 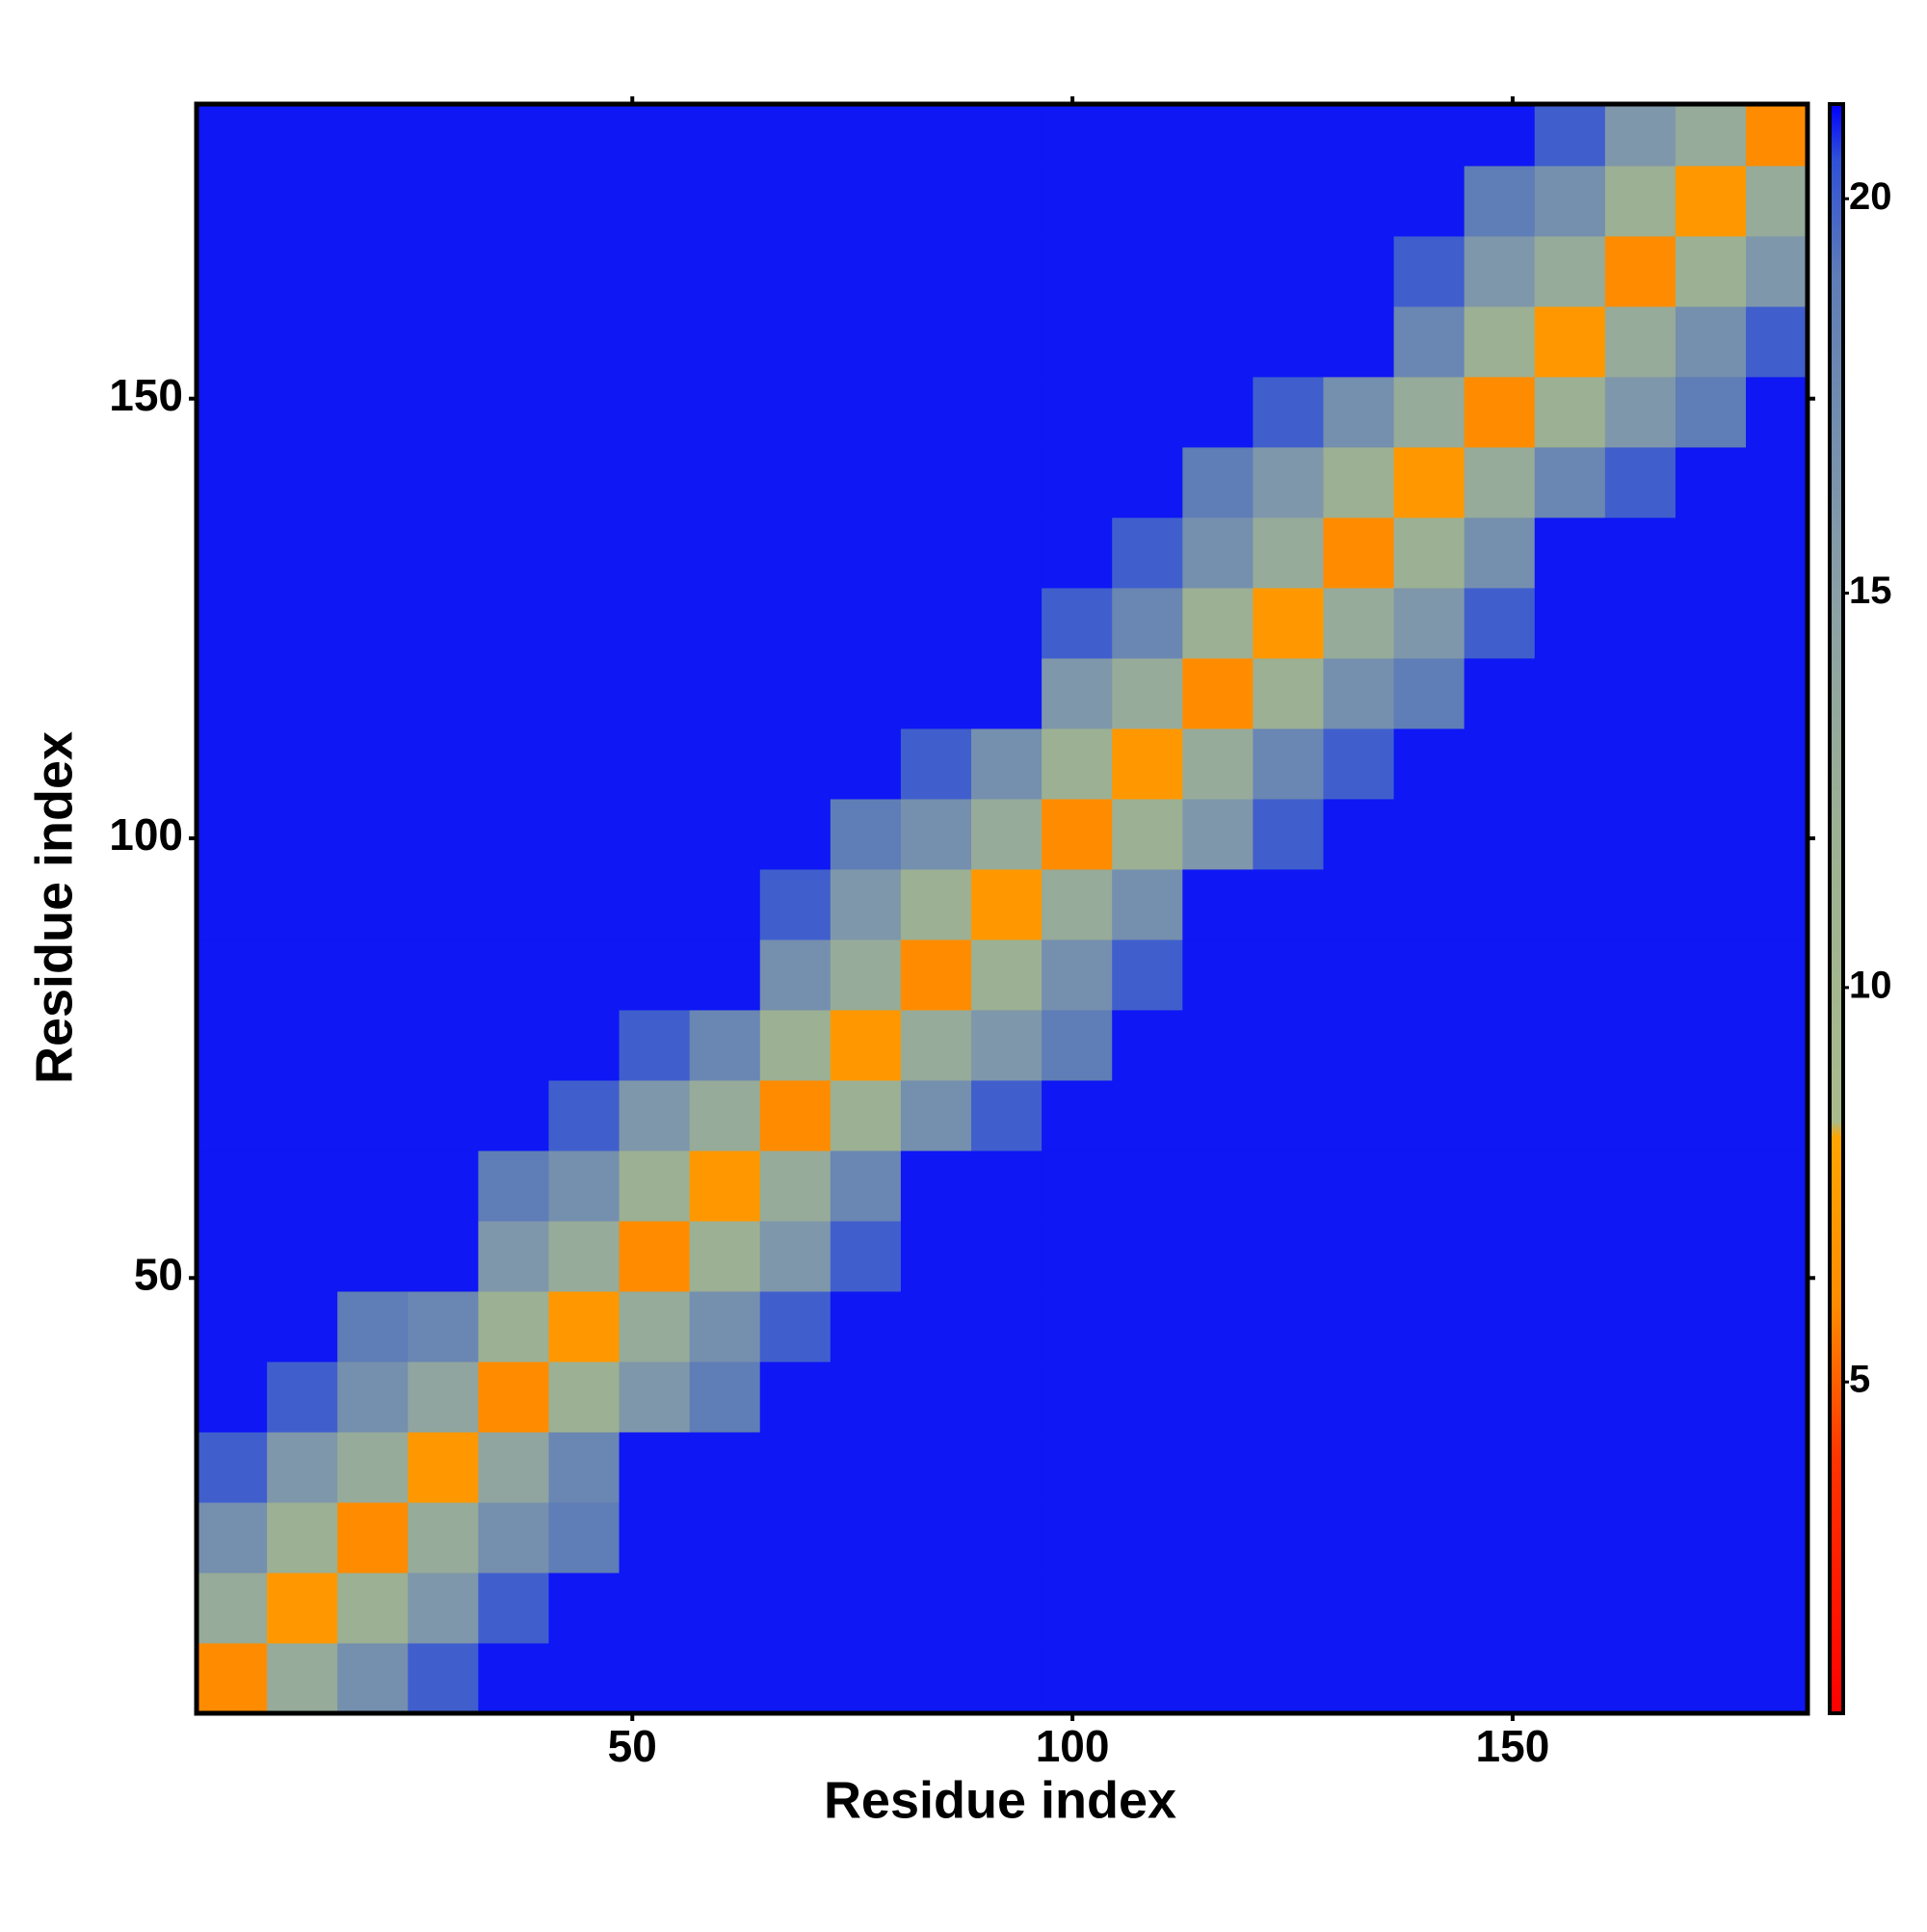 I want to click on colorbar-tick-label: 15, so click(x=1871, y=590).